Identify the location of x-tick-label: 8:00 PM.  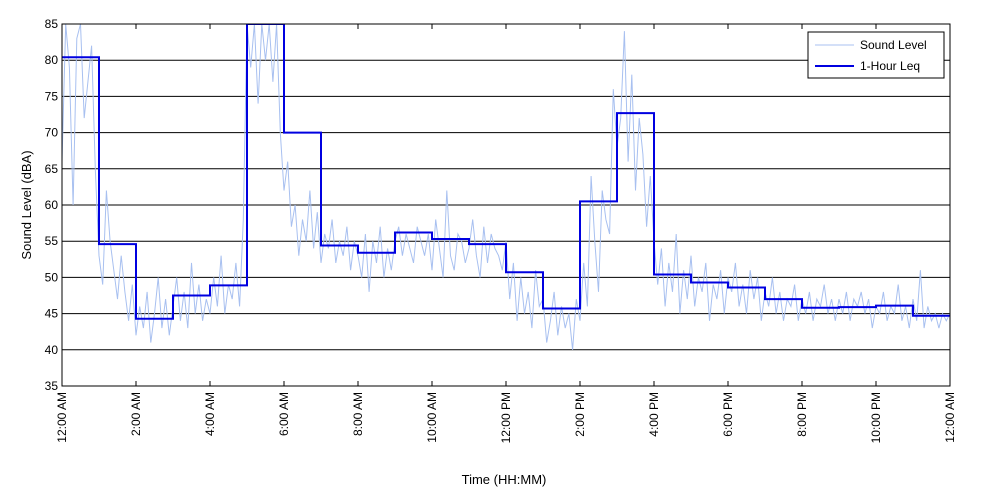
(802, 414).